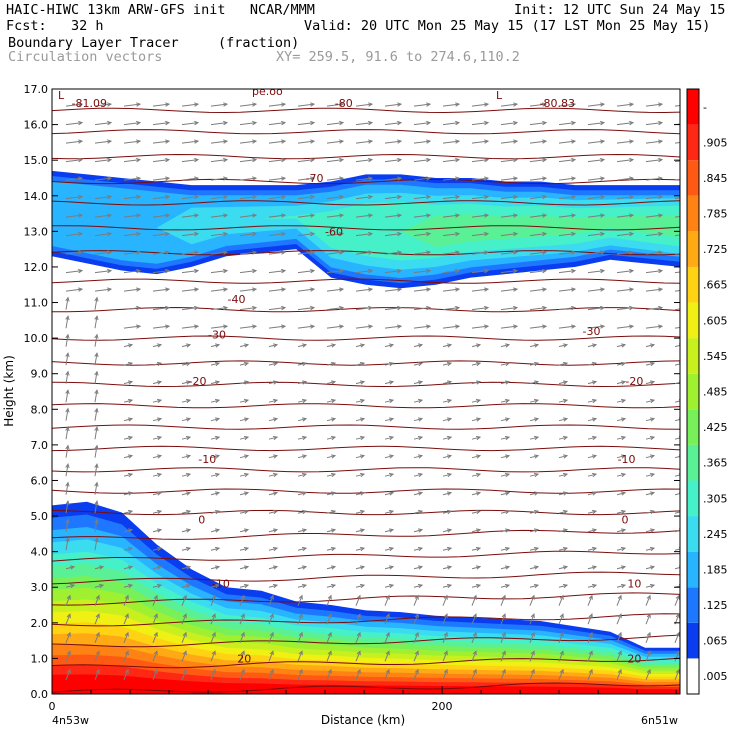  What do you see at coordinates (9, 390) in the screenshot?
I see `y-axis-title: Height (km)` at bounding box center [9, 390].